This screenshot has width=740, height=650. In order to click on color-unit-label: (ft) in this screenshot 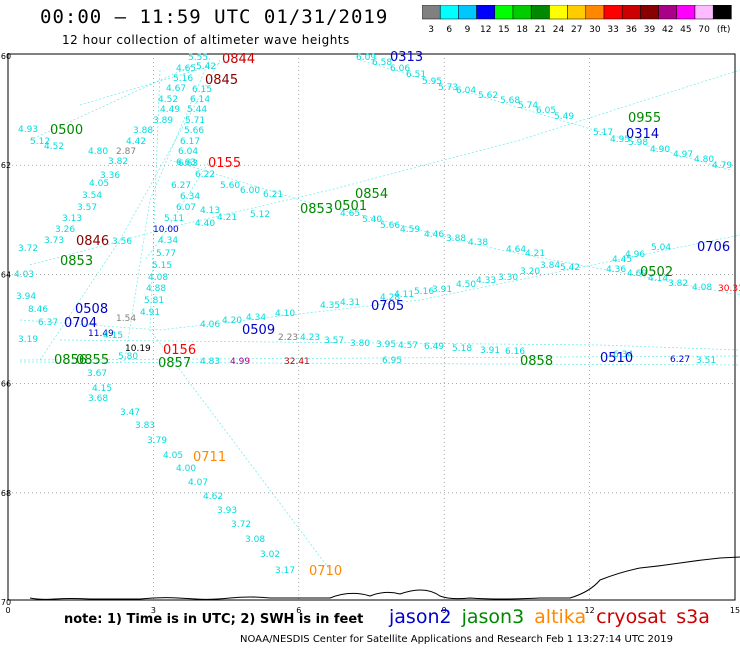, I will do `click(724, 30)`.